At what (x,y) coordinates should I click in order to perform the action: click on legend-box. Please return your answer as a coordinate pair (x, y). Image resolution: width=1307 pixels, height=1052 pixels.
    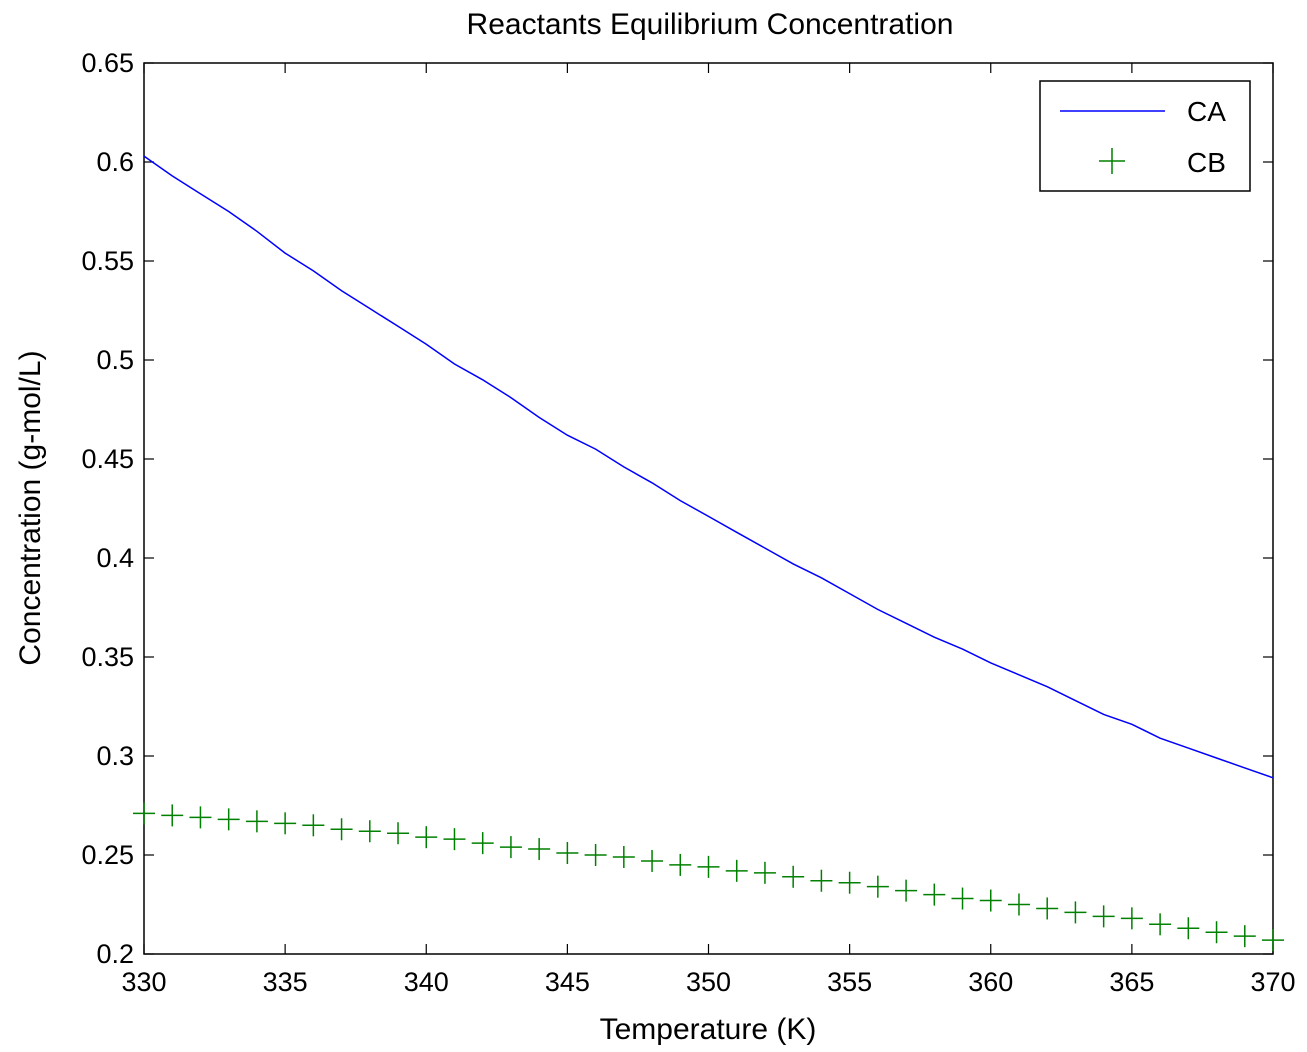
    Looking at the image, I should click on (1145, 136).